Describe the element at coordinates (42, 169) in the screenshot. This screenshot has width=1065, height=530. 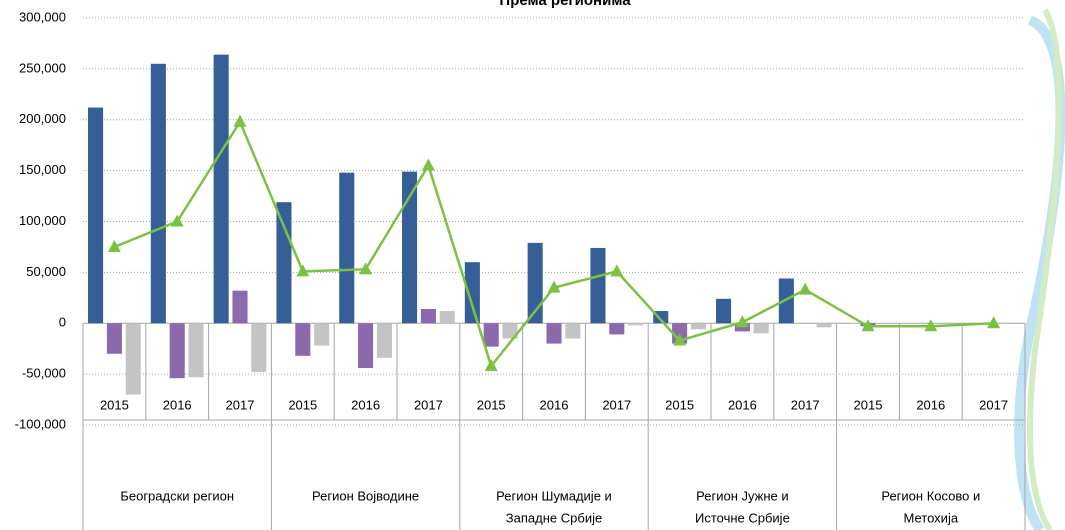
I see `y-tick-label: 150,000` at that location.